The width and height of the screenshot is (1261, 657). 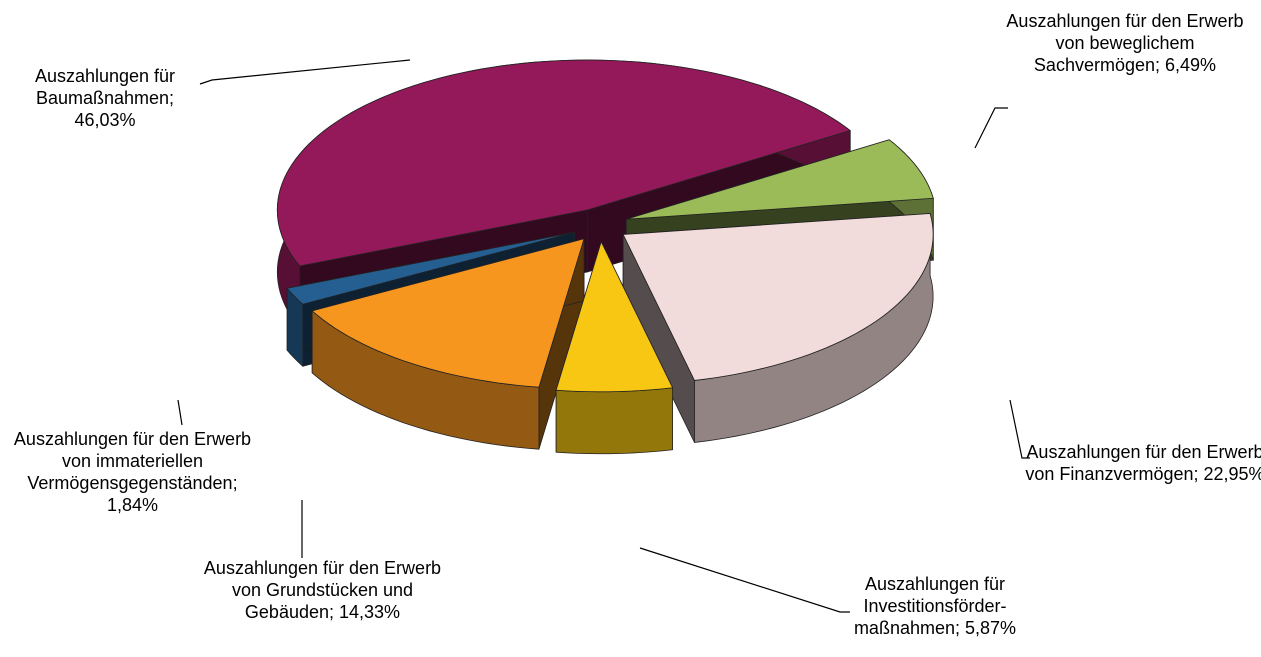 What do you see at coordinates (105, 120) in the screenshot?
I see `label-value: 46,03%` at bounding box center [105, 120].